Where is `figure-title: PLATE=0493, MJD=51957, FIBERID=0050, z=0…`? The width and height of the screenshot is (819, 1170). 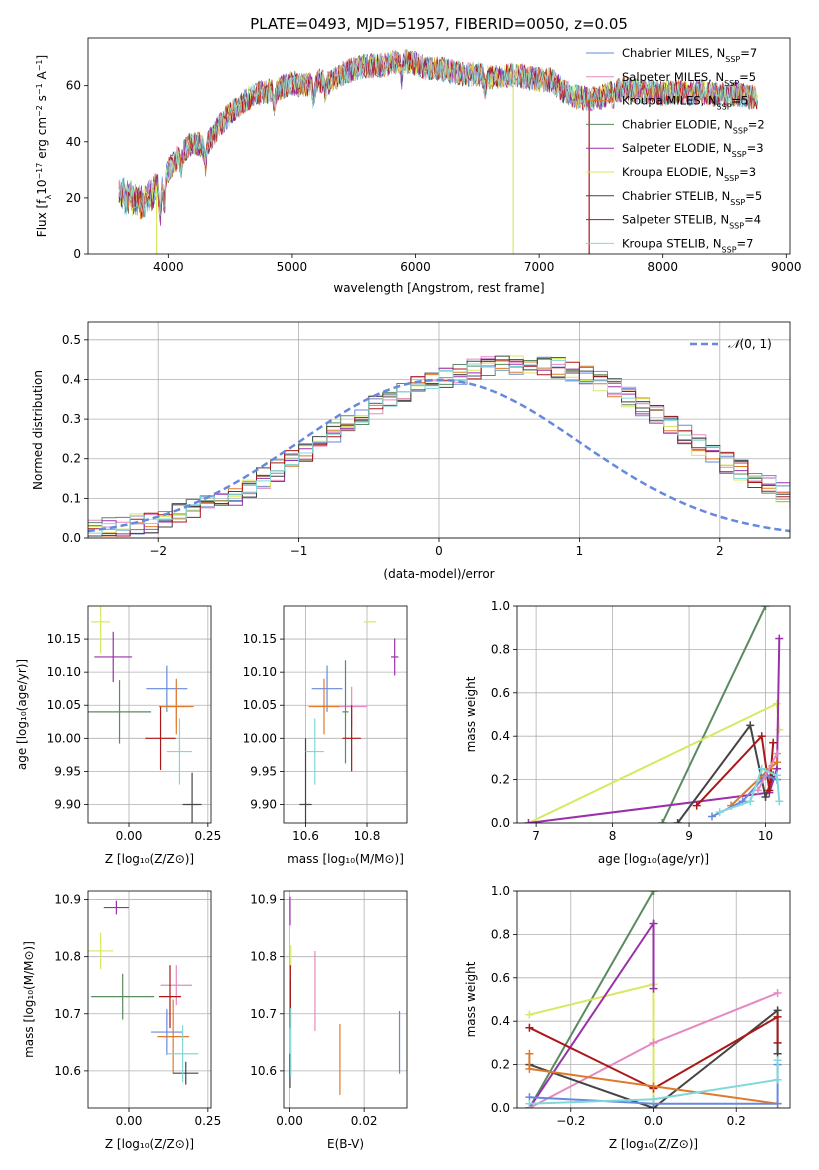 figure-title: PLATE=0493, MJD=51957, FIBERID=0050, z=0… is located at coordinates (439, 24).